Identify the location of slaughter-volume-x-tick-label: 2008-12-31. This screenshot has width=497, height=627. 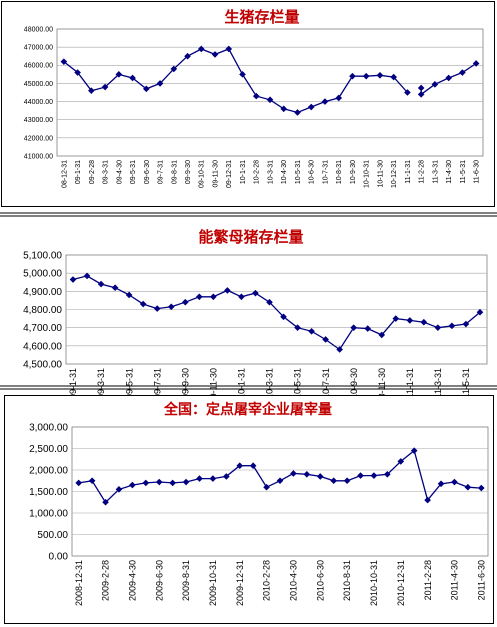
(79, 583).